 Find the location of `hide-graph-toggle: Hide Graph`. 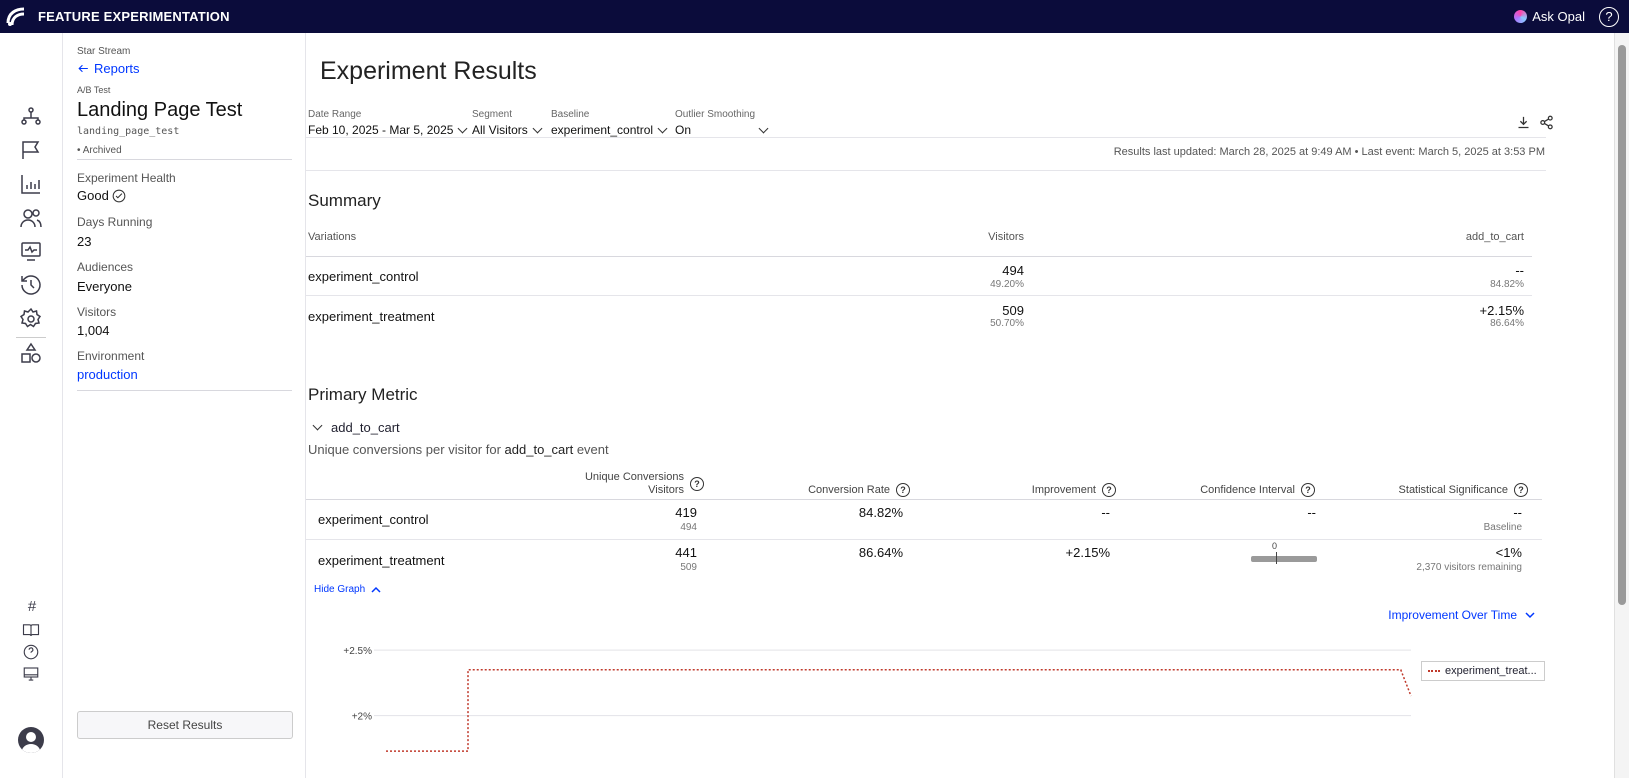

hide-graph-toggle: Hide Graph is located at coordinates (347, 589).